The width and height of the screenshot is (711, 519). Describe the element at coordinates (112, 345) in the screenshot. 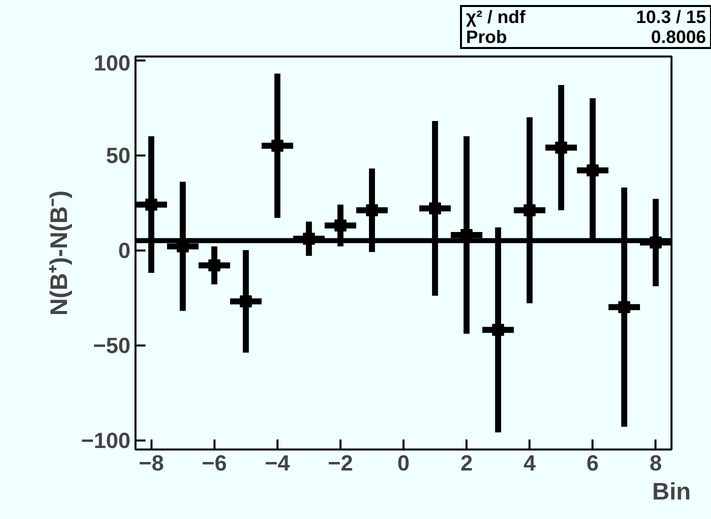

I see `y-tick-label: −50` at that location.